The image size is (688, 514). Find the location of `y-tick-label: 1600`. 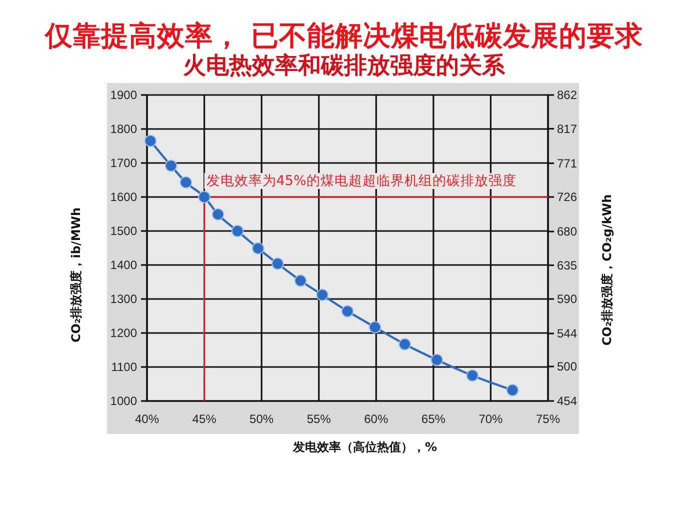

y-tick-label: 1600 is located at coordinates (124, 197).